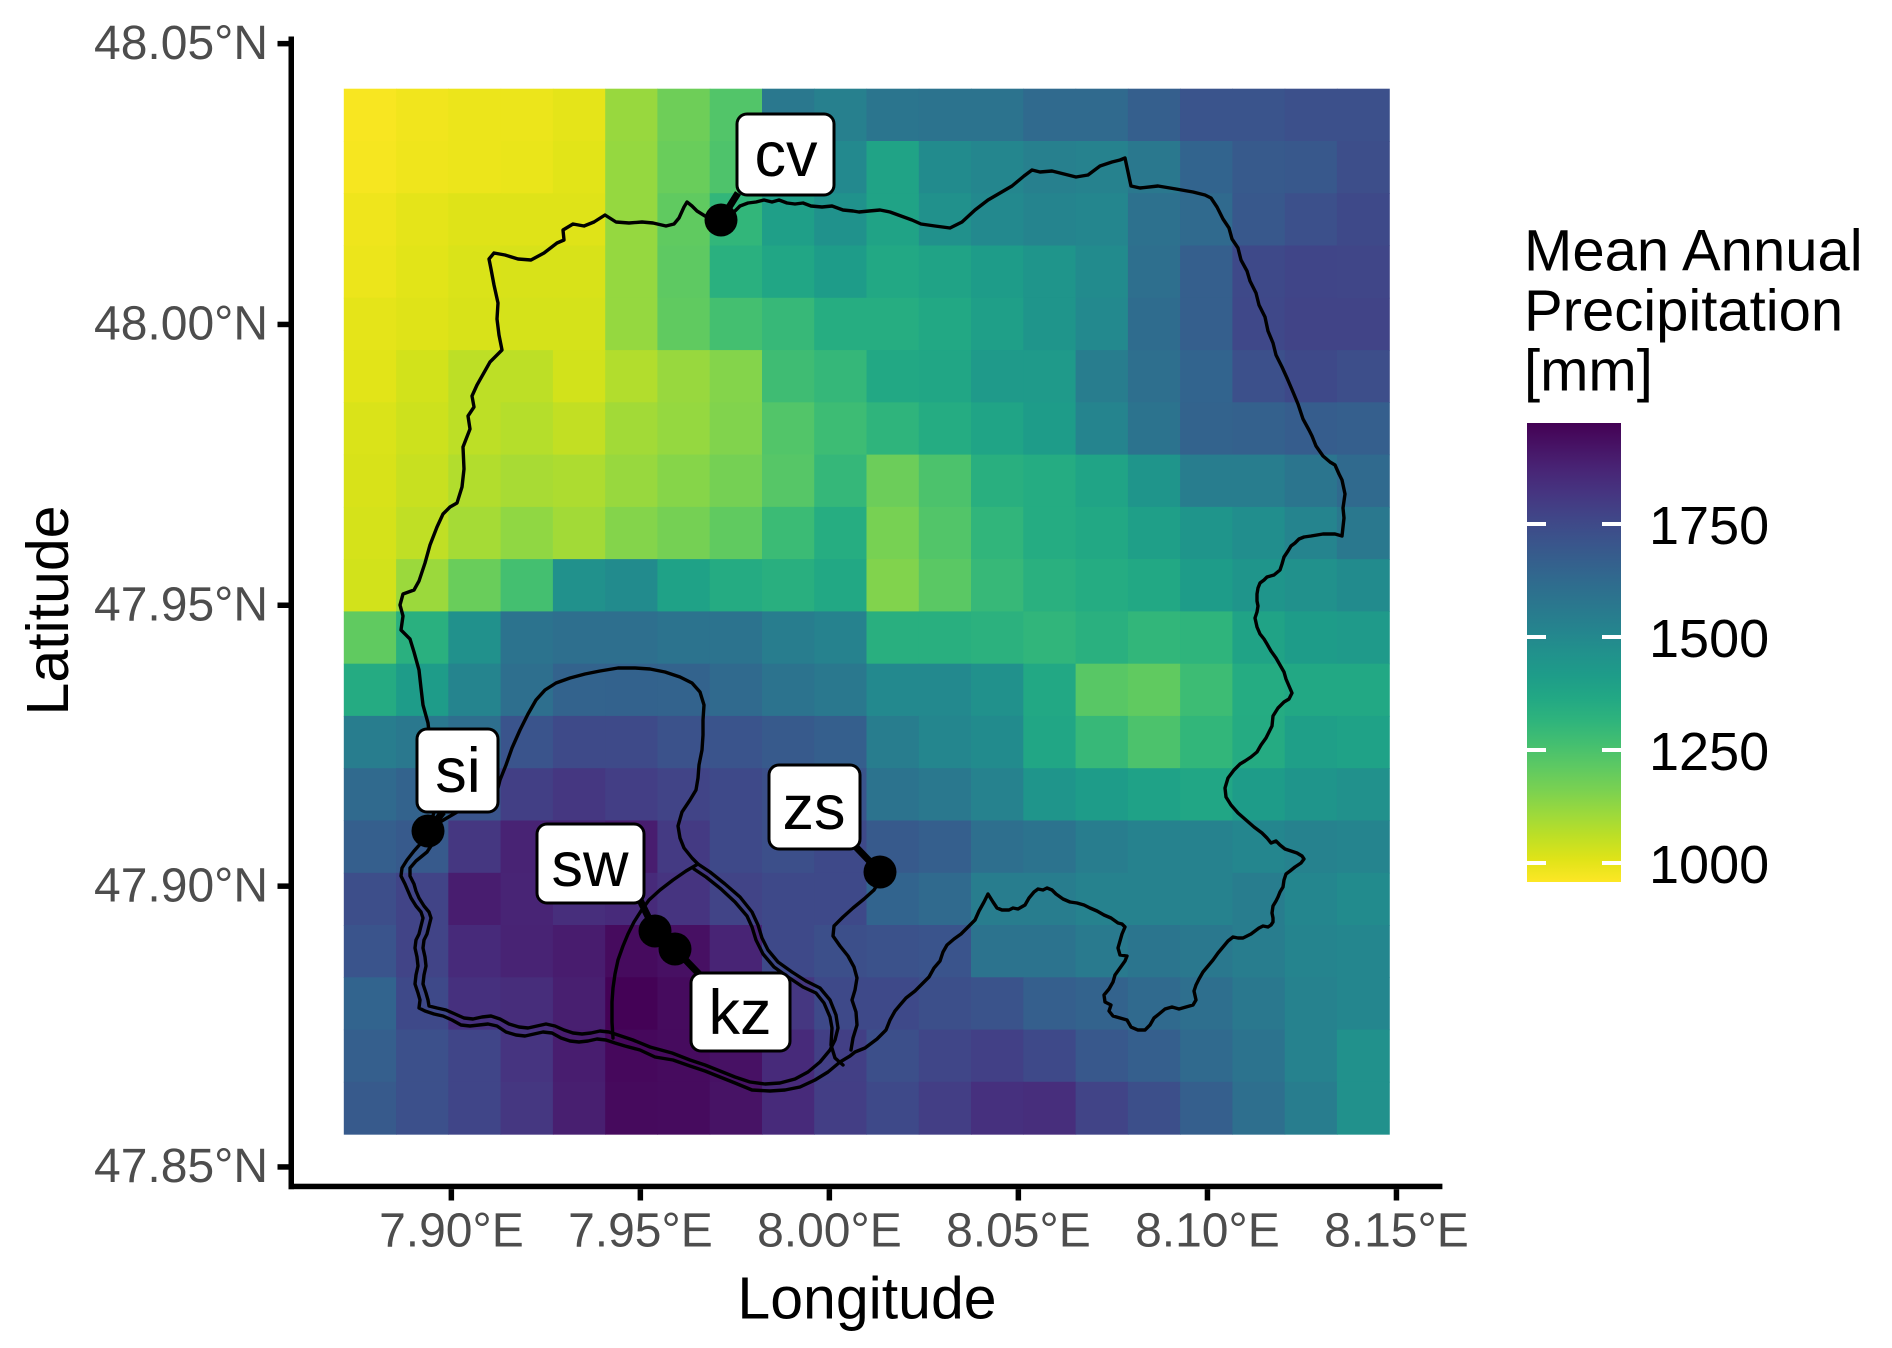 The width and height of the screenshot is (1892, 1348). I want to click on svg-text: 7.90°E, so click(451, 1231).